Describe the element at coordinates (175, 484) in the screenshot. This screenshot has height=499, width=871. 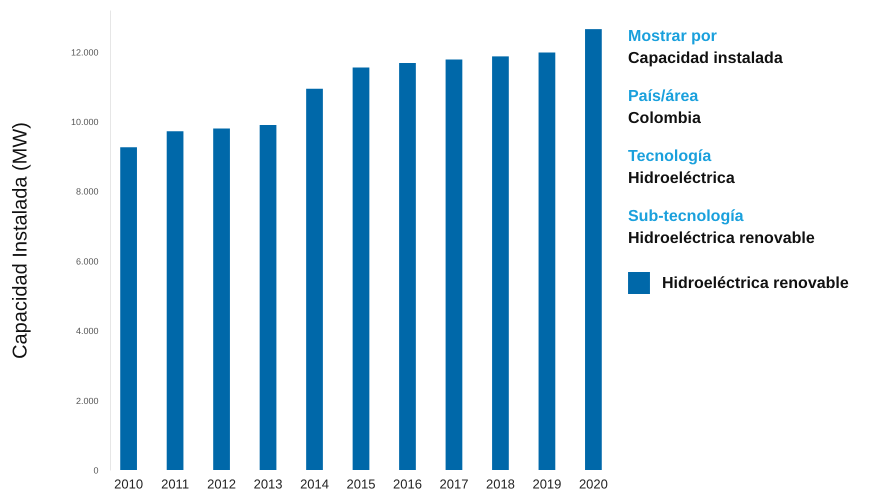
I see `x-tick-label: 2011` at that location.